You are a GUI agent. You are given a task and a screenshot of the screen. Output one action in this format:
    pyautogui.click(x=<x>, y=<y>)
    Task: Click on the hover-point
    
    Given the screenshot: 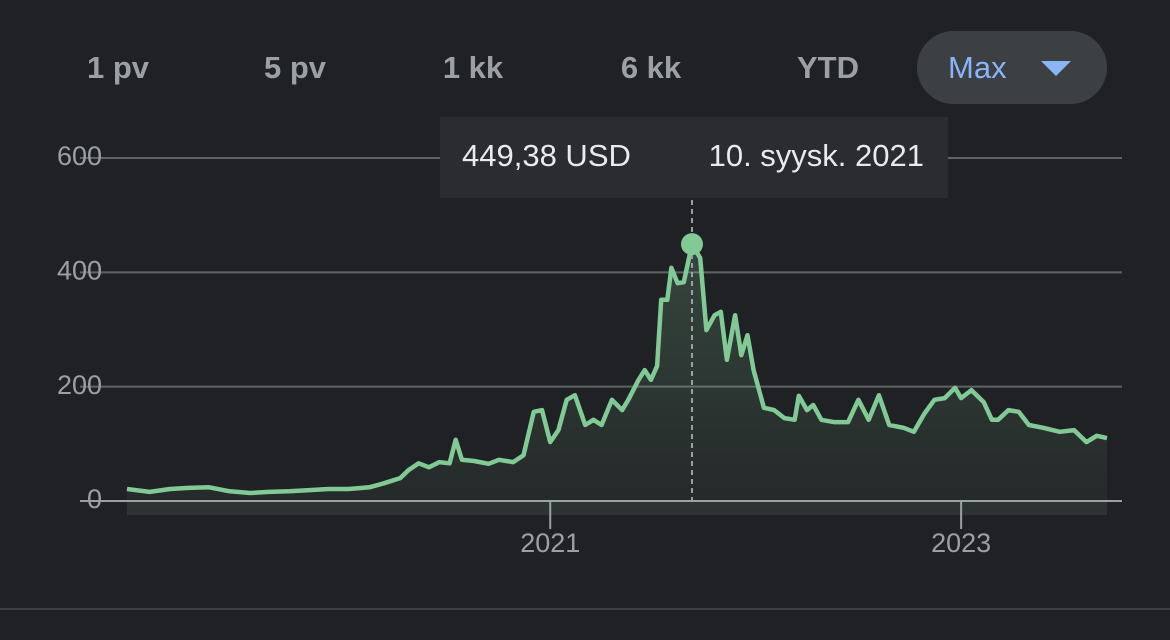 What is the action you would take?
    pyautogui.click(x=691, y=244)
    